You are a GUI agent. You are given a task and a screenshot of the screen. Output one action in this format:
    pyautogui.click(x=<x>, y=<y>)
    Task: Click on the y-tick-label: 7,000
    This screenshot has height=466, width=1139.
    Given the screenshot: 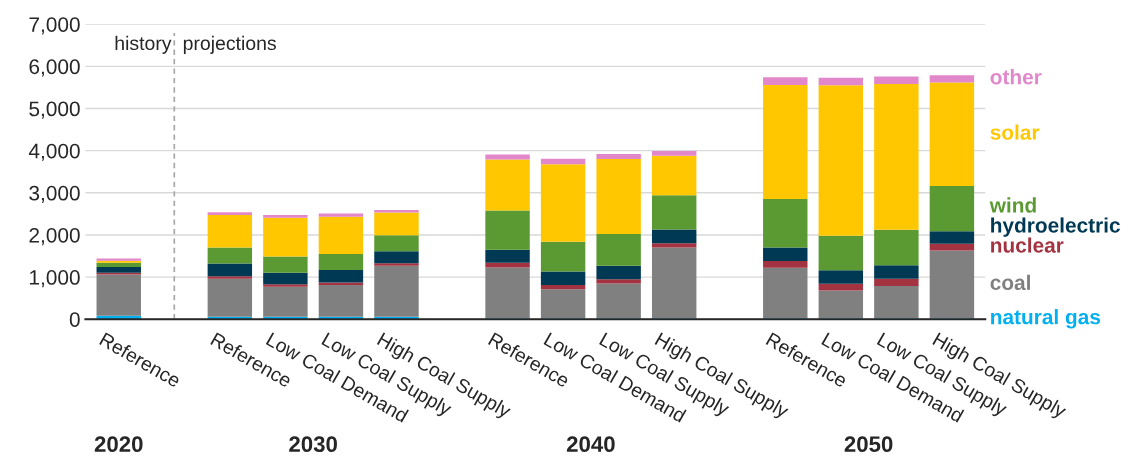 What is the action you would take?
    pyautogui.click(x=54, y=26)
    